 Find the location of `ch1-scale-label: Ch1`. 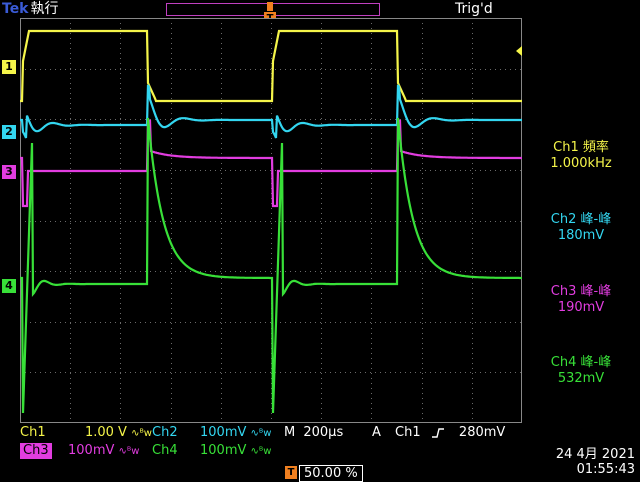

ch1-scale-label: Ch1 is located at coordinates (33, 432).